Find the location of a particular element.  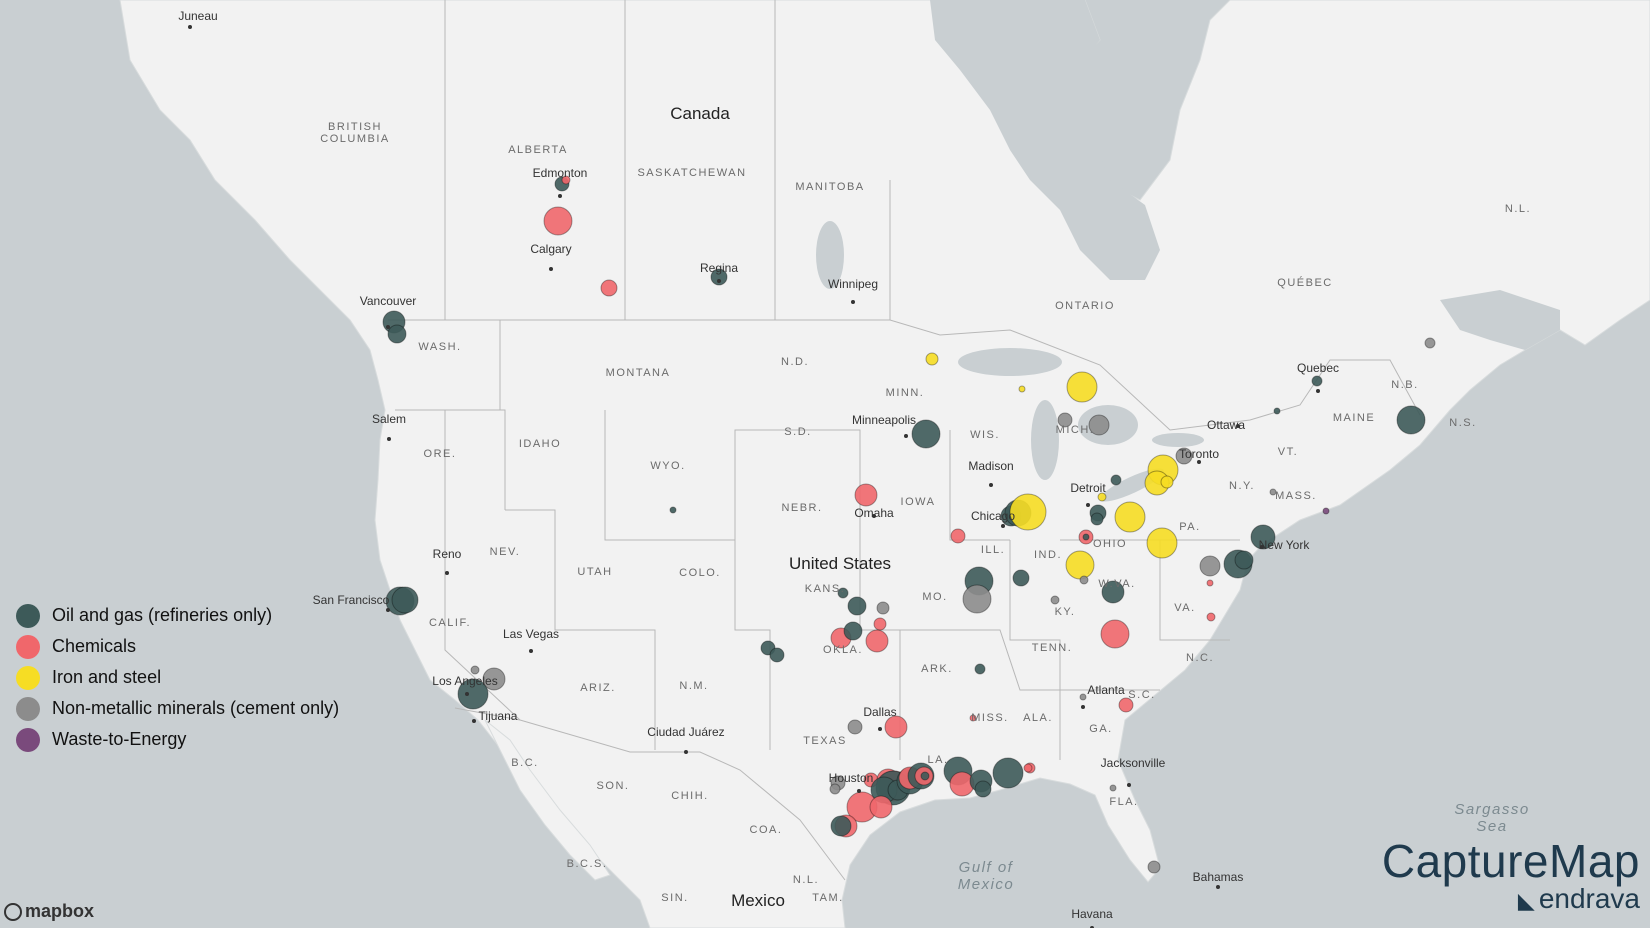

city-label: Regina is located at coordinates (719, 268).